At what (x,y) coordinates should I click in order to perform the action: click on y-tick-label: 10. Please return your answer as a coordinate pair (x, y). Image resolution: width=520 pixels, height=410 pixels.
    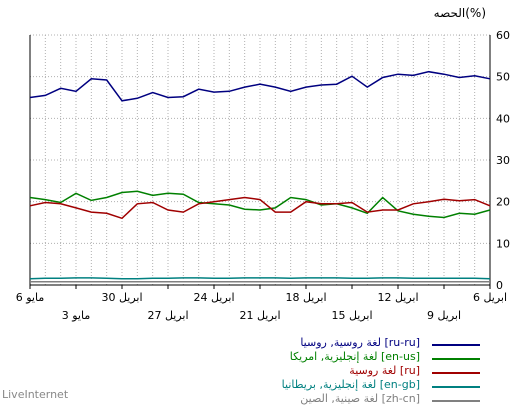
    Looking at the image, I should click on (503, 243).